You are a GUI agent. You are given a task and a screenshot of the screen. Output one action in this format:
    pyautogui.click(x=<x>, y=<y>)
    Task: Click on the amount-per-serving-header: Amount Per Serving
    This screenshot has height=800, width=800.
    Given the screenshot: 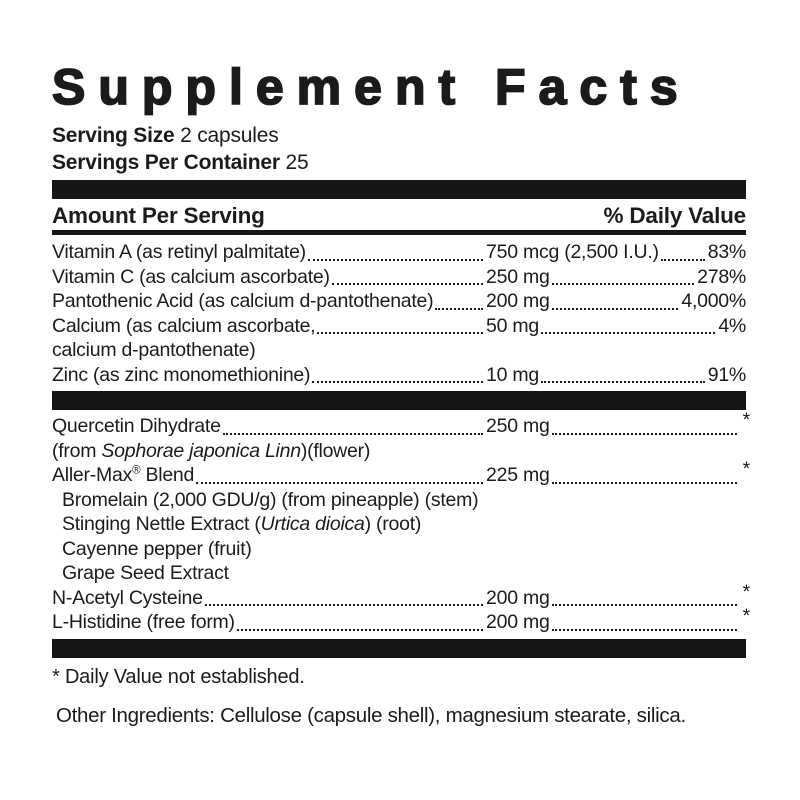 What is the action you would take?
    pyautogui.click(x=158, y=215)
    